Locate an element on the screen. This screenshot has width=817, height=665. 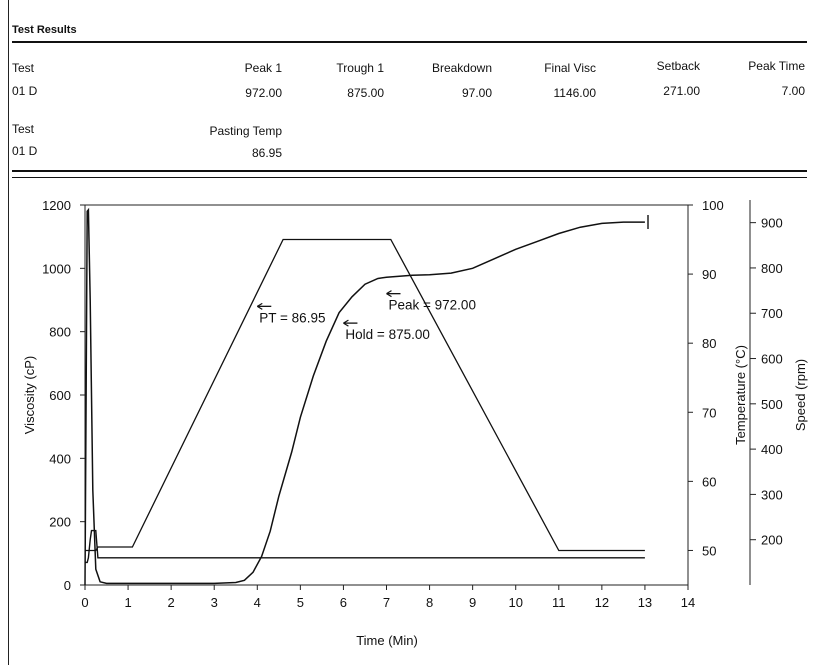
temperature-tick-label: 70 is located at coordinates (709, 412).